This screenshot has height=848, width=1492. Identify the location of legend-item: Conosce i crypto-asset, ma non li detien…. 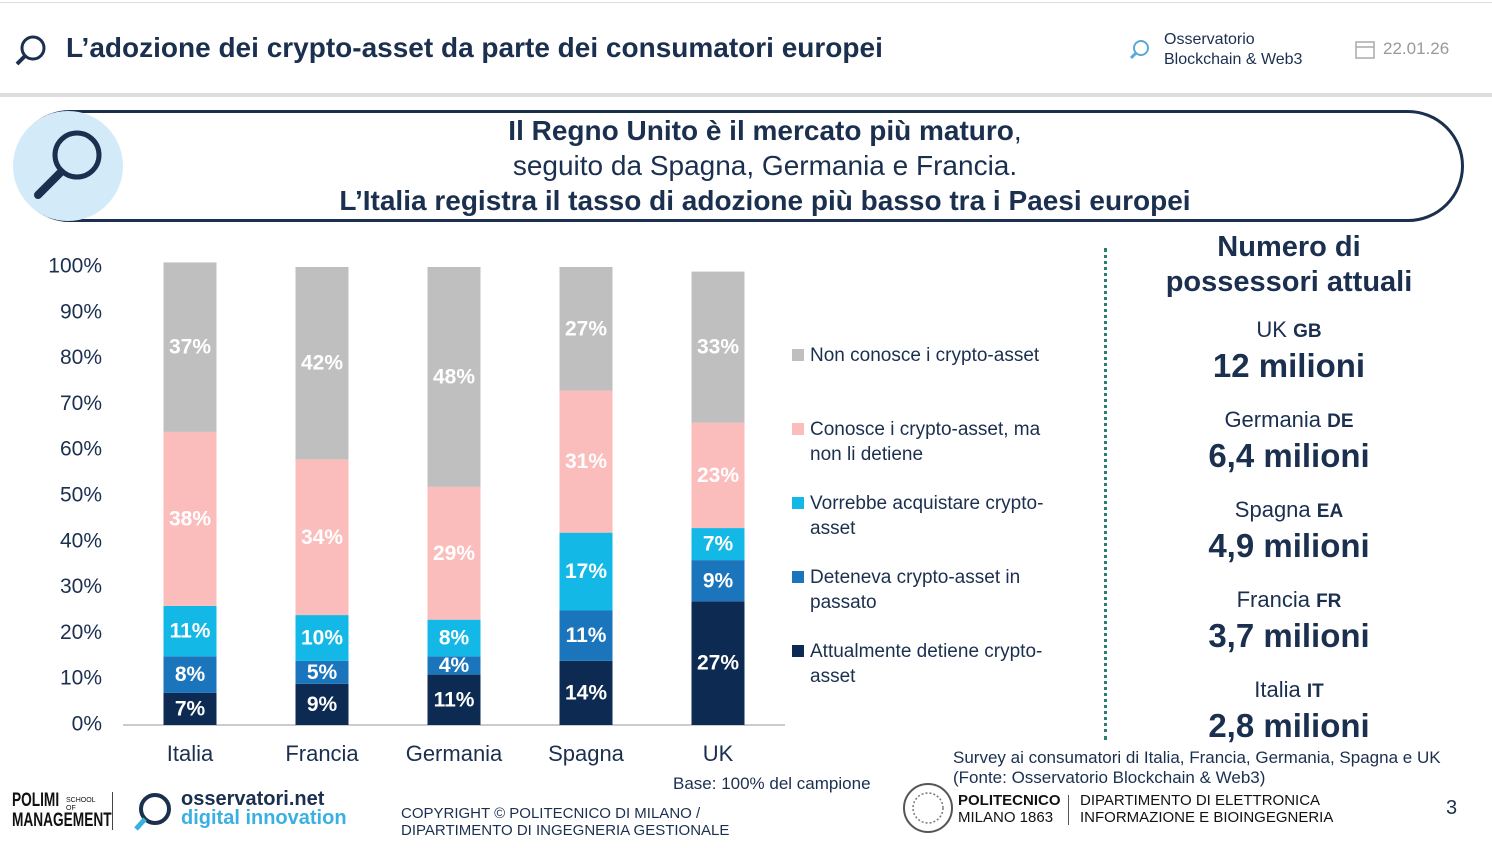
(931, 442).